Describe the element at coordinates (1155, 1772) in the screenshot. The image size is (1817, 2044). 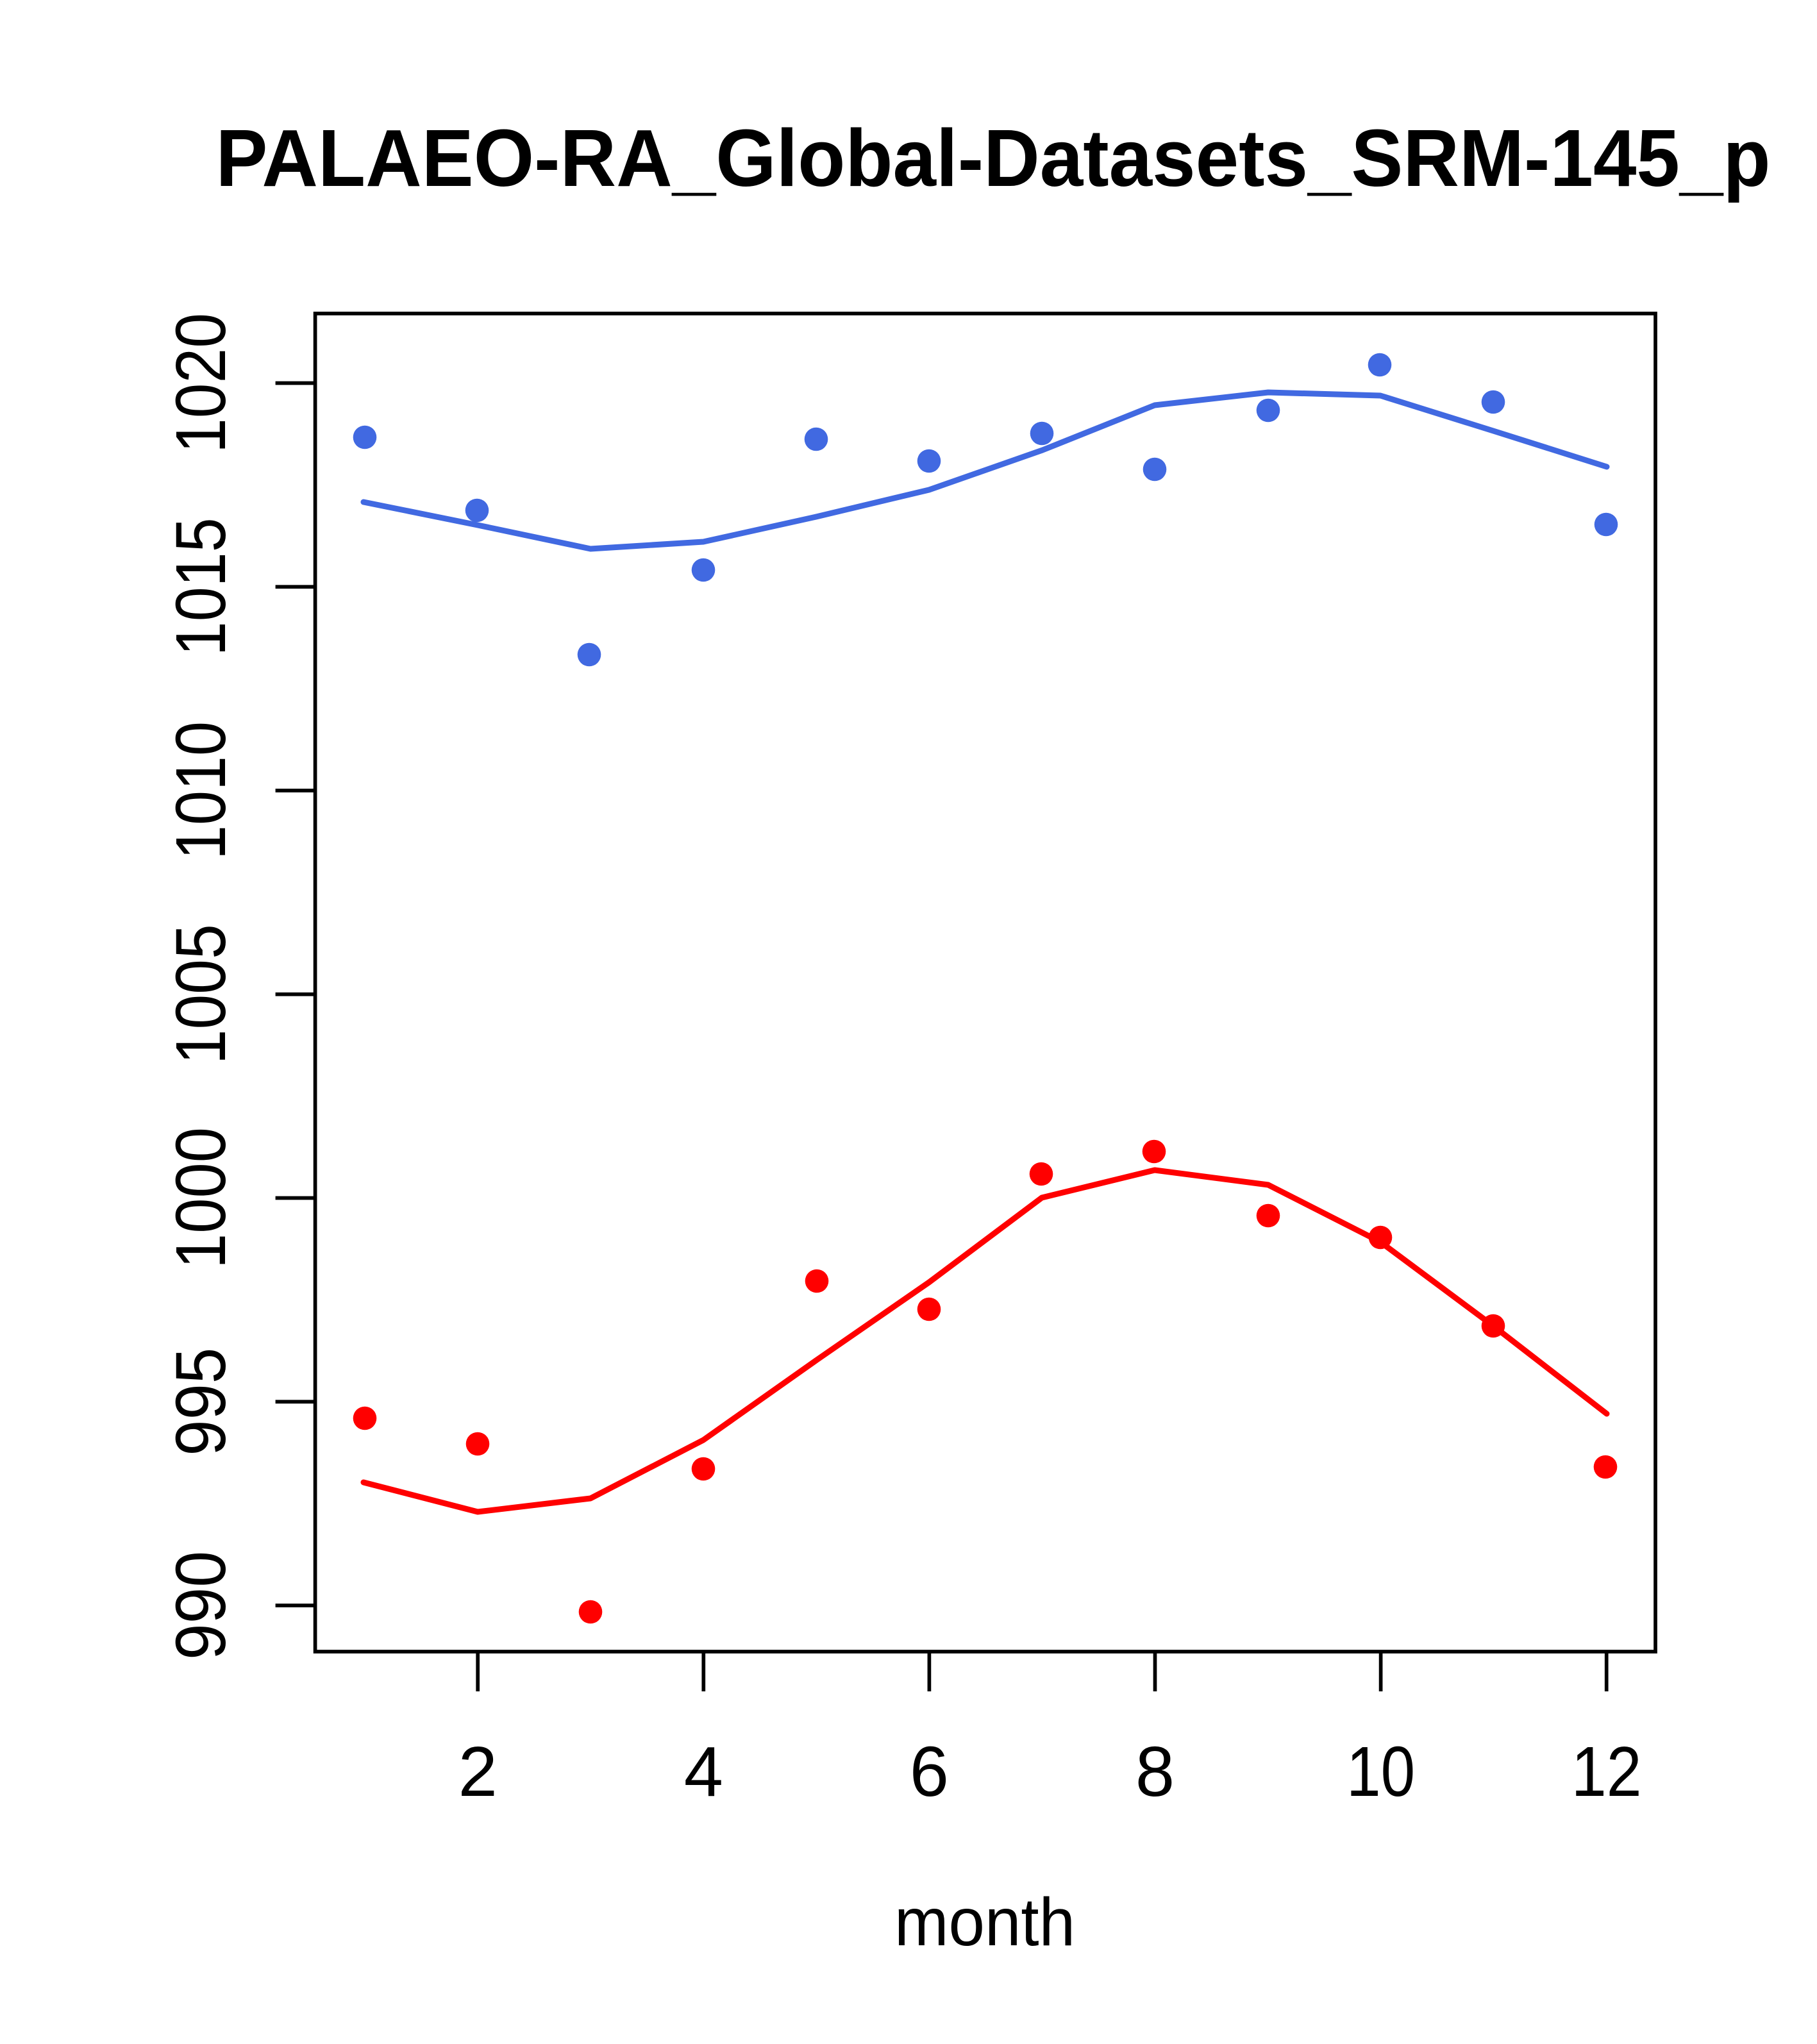
I see `svg-text: 8` at that location.